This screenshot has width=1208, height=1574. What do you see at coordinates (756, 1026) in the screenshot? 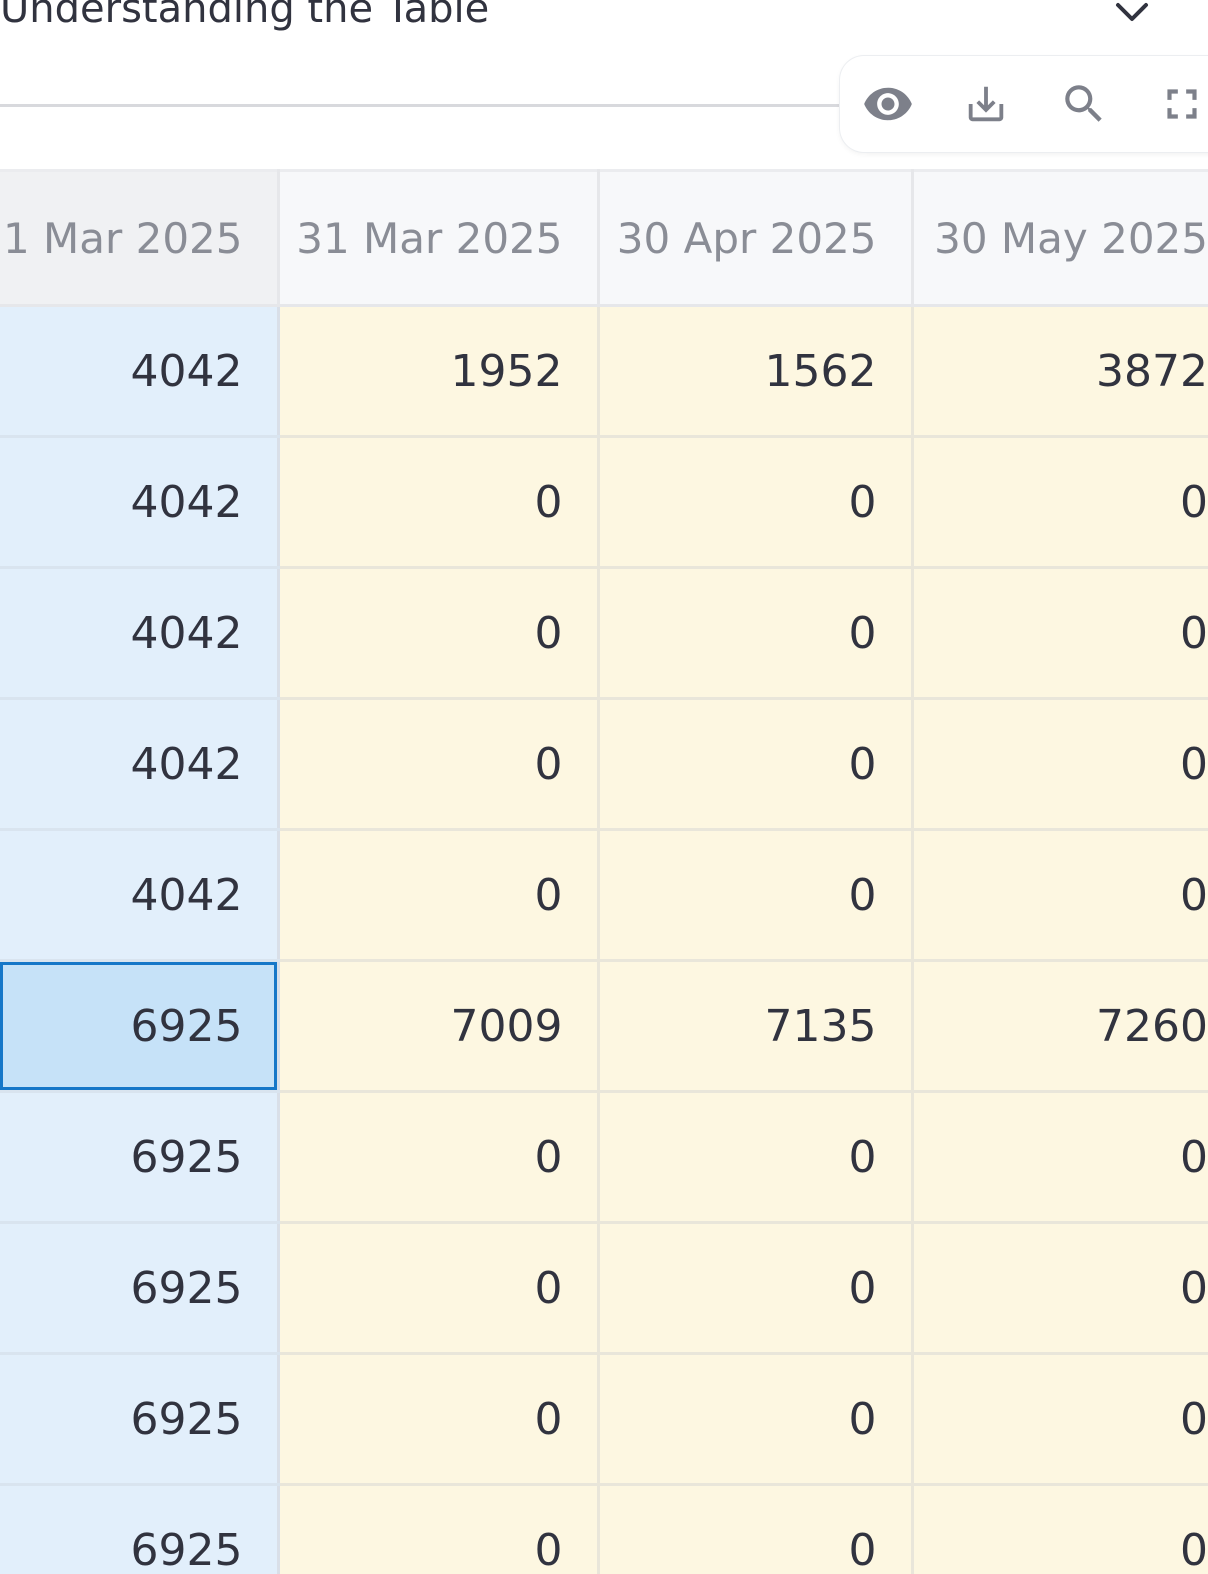
I see `table-cell: 7135` at bounding box center [756, 1026].